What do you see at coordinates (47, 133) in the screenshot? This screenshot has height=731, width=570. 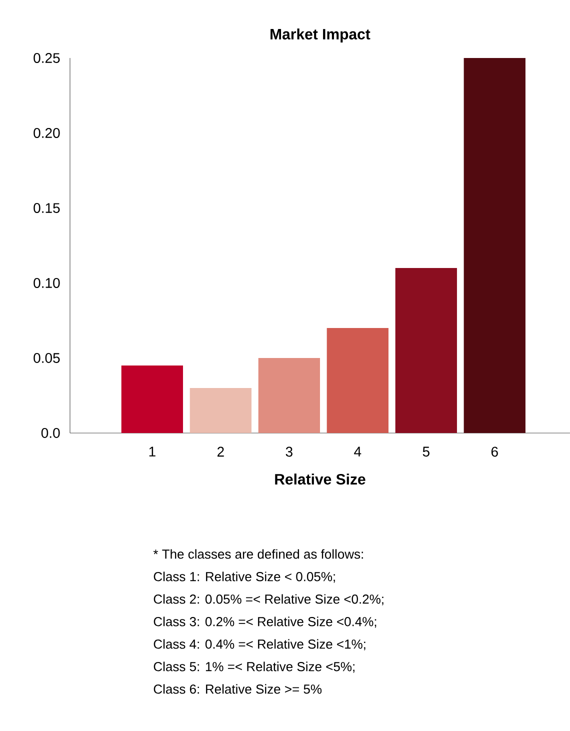 I see `y-tick-label: 0.20` at bounding box center [47, 133].